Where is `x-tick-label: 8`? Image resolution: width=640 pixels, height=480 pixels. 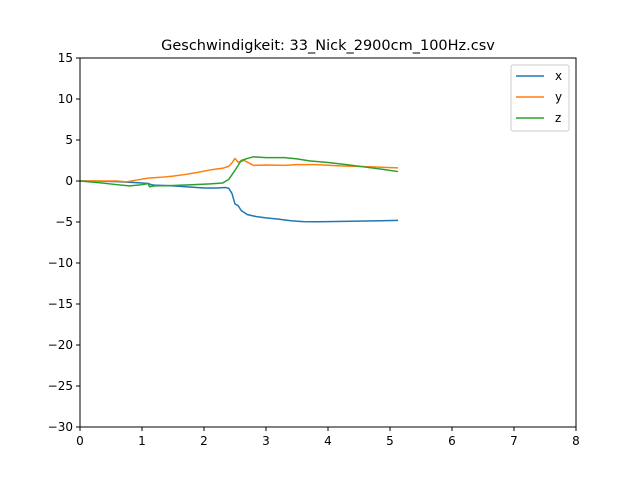 x-tick-label: 8 is located at coordinates (576, 441).